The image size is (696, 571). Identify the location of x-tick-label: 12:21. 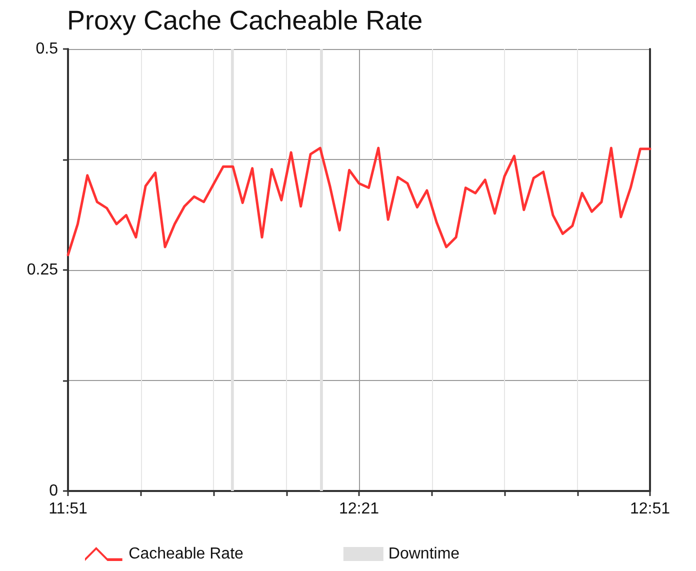
(359, 509).